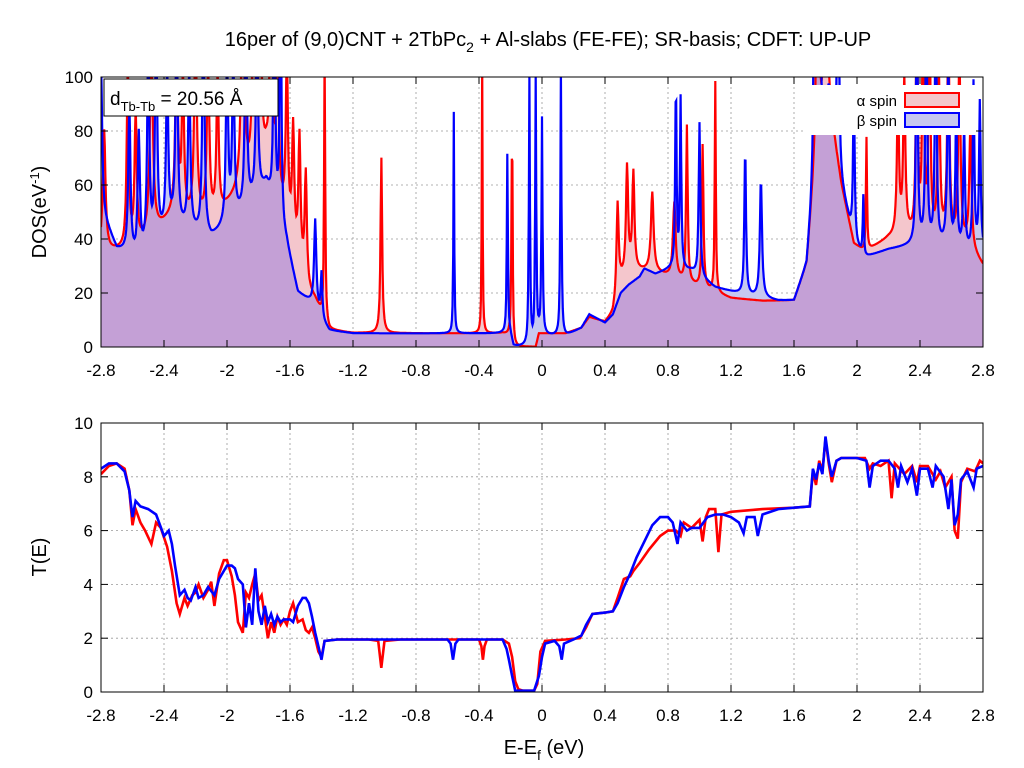  I want to click on y-tick-label: 2, so click(88, 638).